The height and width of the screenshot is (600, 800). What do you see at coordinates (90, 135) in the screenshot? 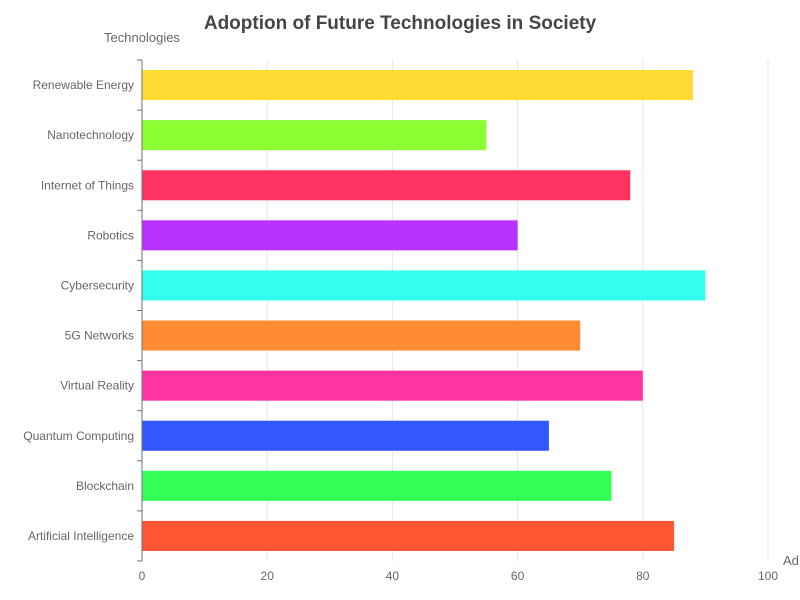
I see `category-label-nanotechnology: Nanotechnology` at bounding box center [90, 135].